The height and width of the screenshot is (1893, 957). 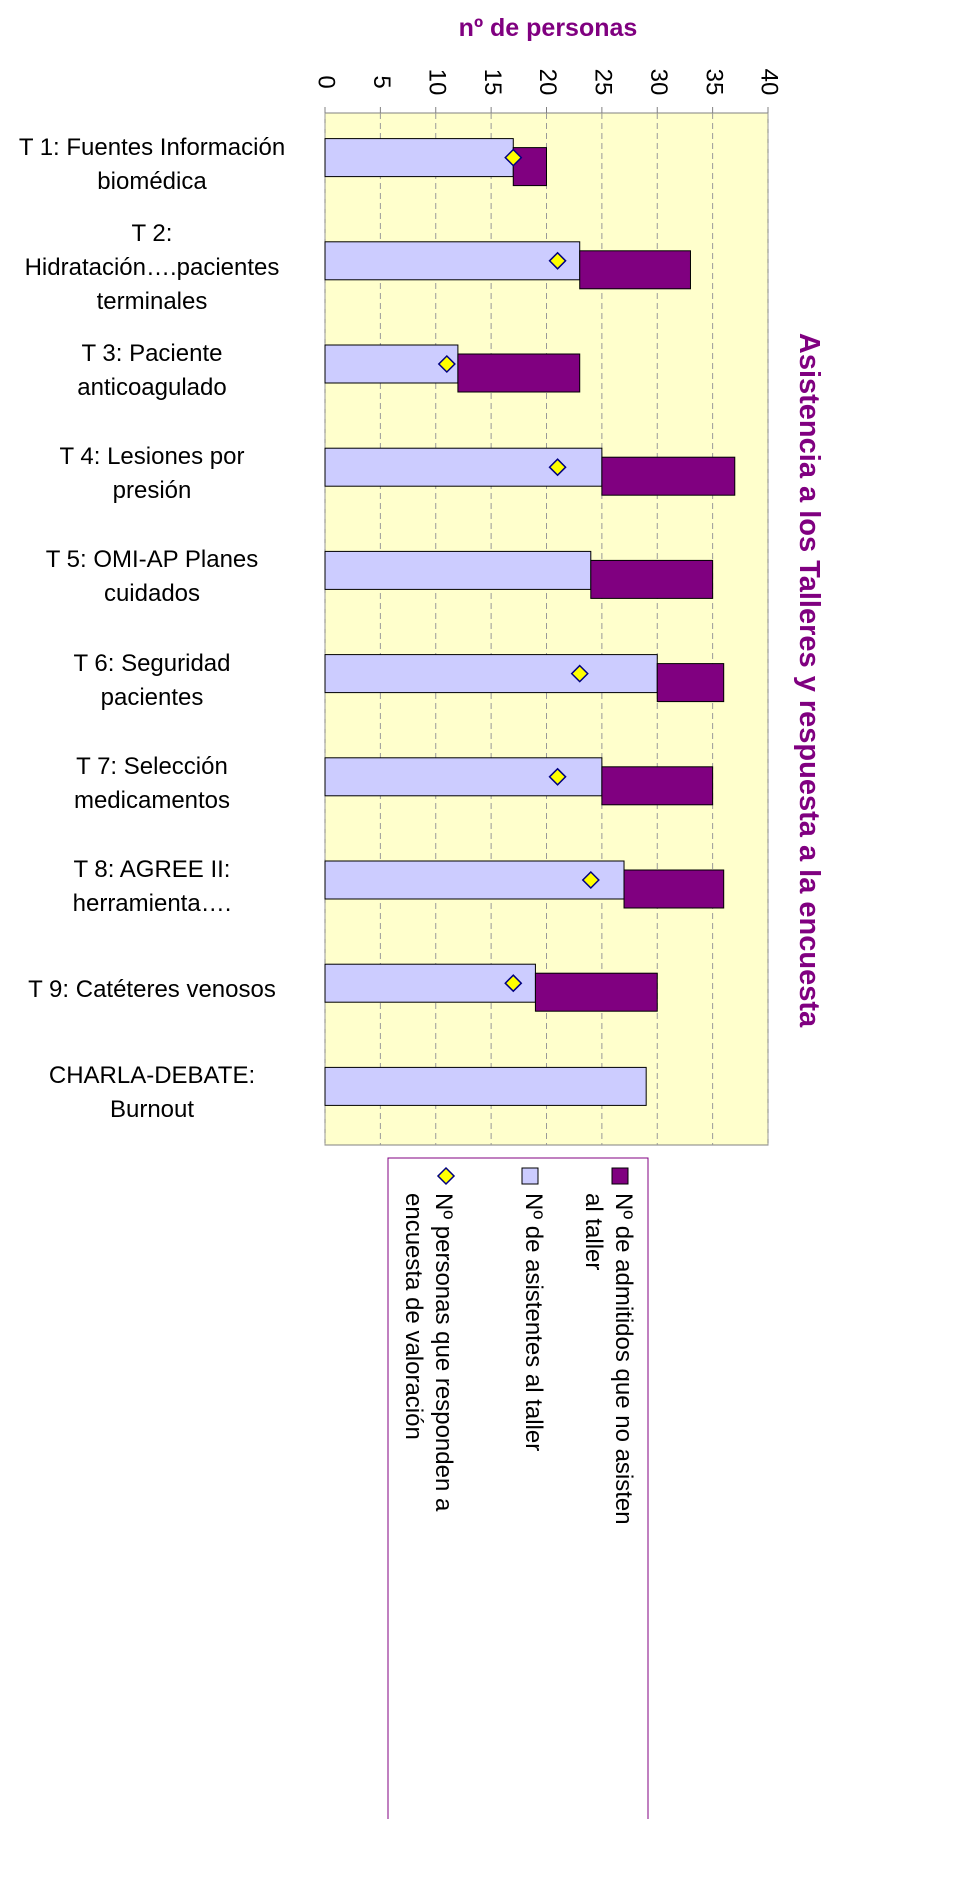 I want to click on x-tick-label: 15, so click(x=492, y=82).